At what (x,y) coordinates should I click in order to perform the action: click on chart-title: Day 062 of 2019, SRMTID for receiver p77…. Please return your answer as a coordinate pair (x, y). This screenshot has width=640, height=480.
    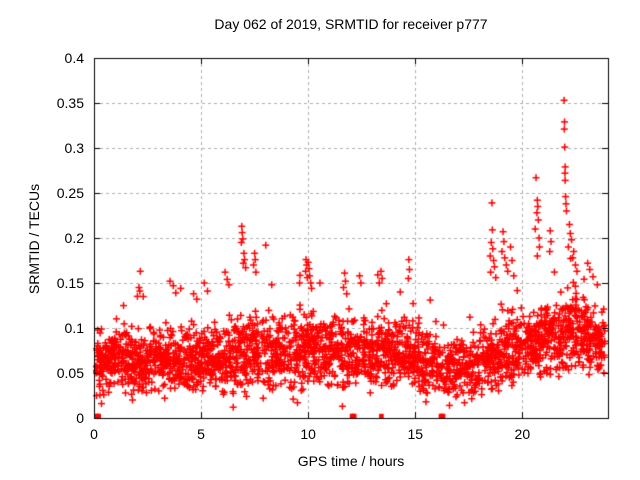
    Looking at the image, I should click on (351, 24).